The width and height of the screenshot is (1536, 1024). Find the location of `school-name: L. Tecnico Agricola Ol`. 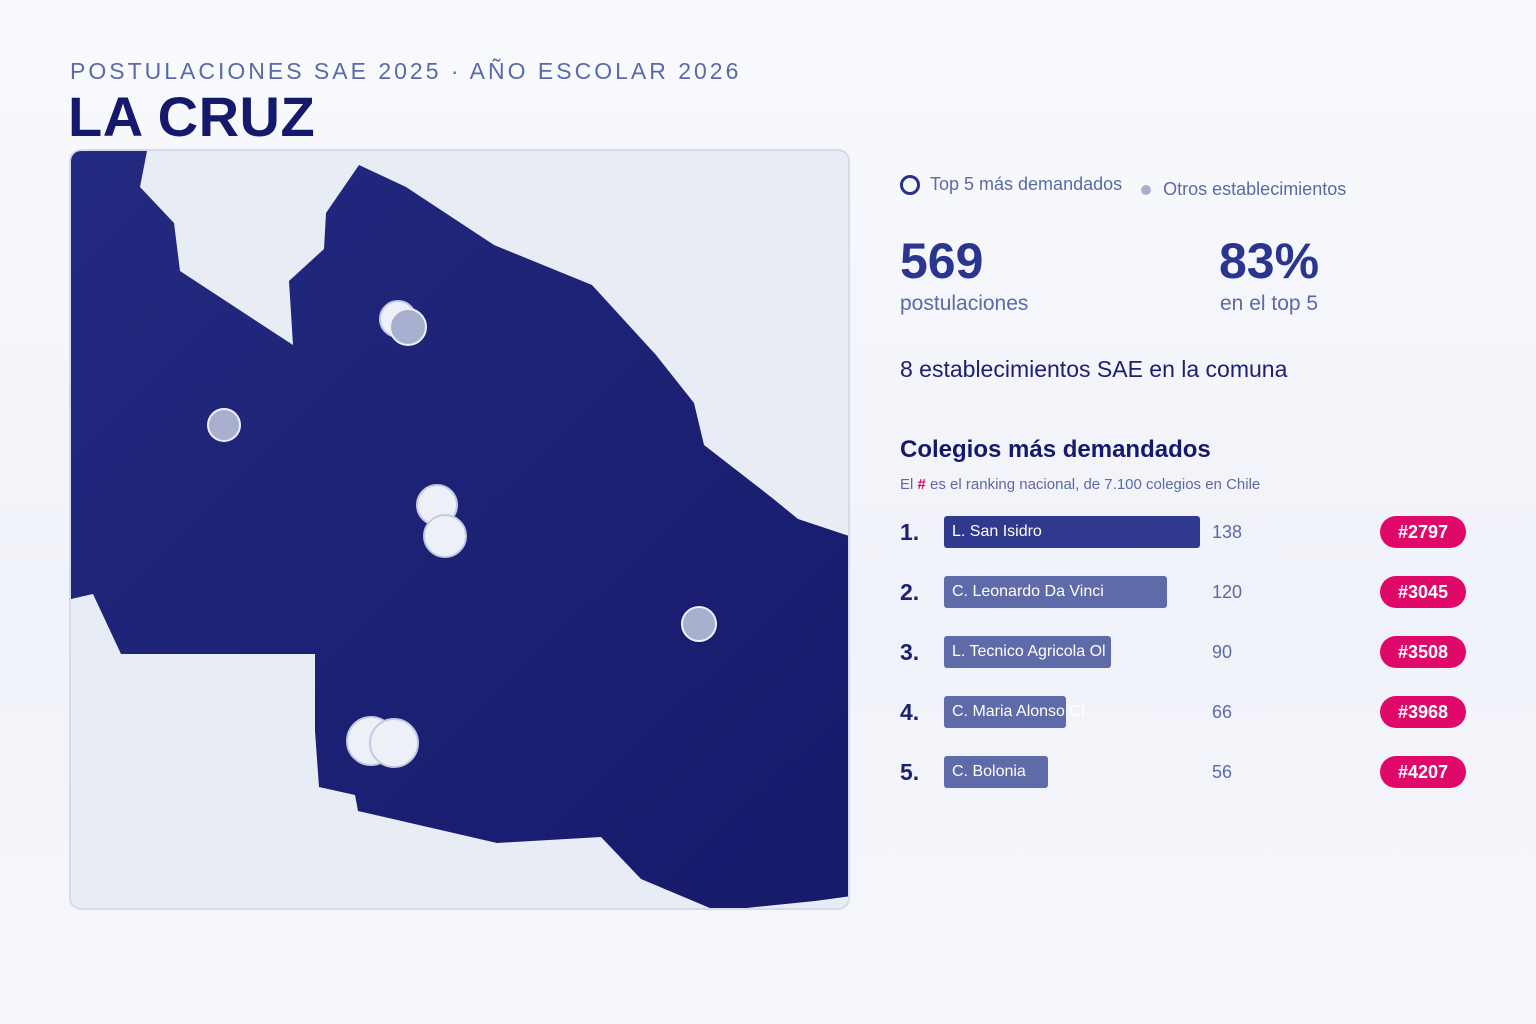

school-name: L. Tecnico Agricola Ol is located at coordinates (1029, 651).